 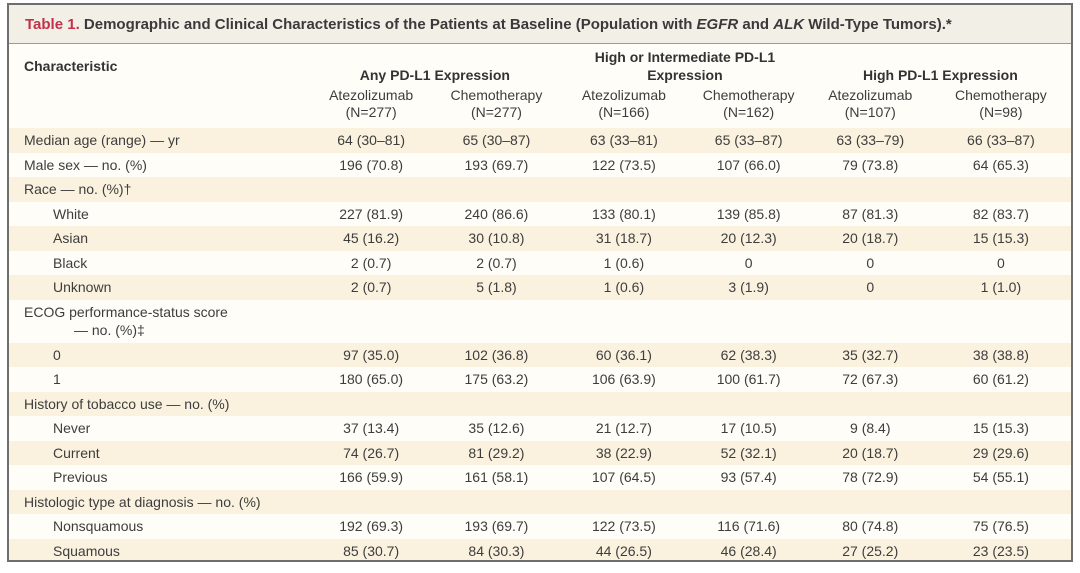 What do you see at coordinates (748, 95) in the screenshot?
I see `subheader-drug: Chemotherapy` at bounding box center [748, 95].